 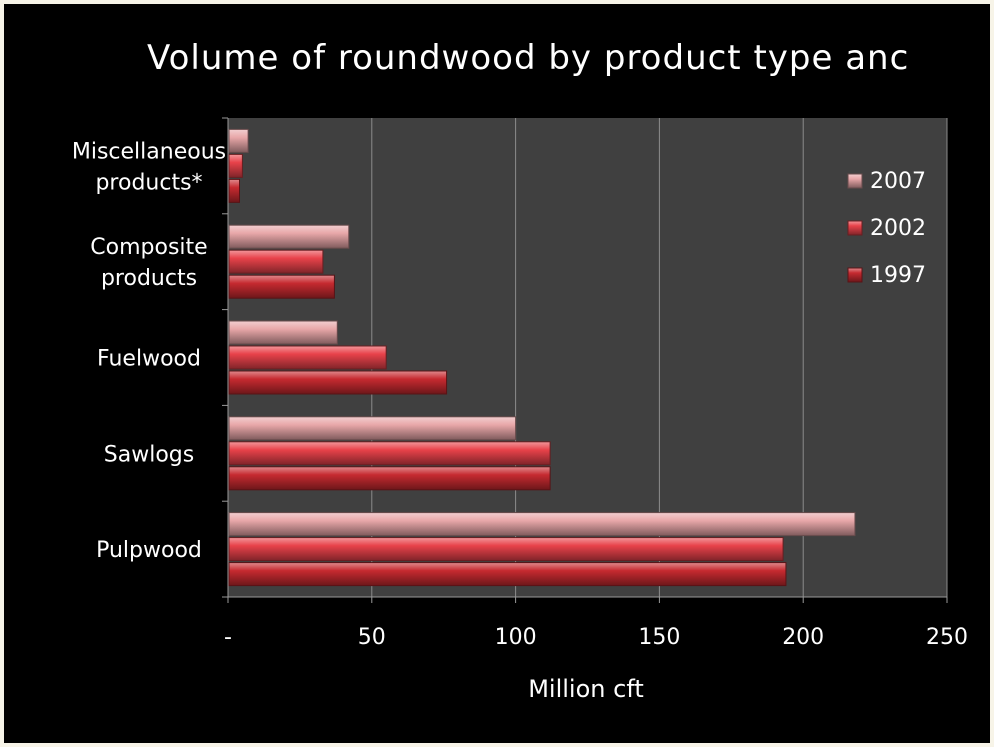 What do you see at coordinates (148, 182) in the screenshot?
I see `category-label: products*` at bounding box center [148, 182].